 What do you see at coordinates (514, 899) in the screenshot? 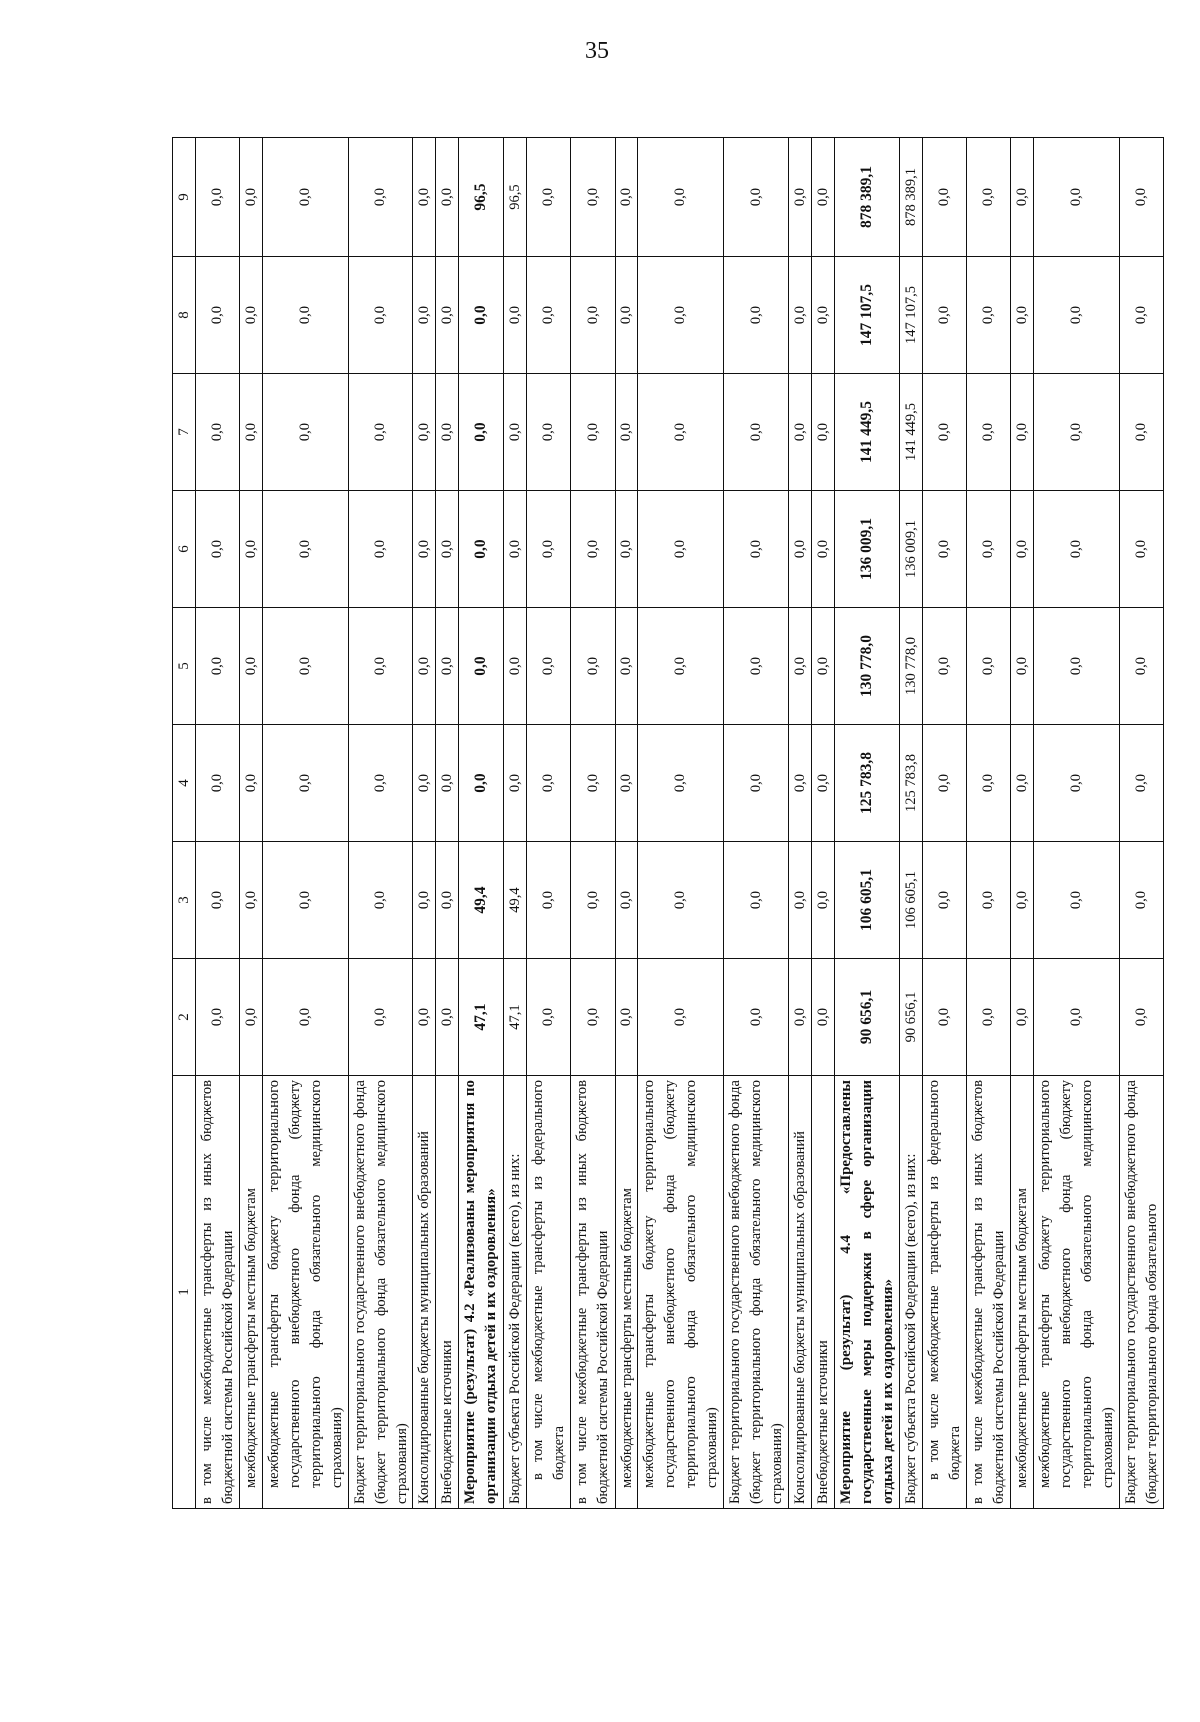
I see `value-cell: 49,4` at bounding box center [514, 899].